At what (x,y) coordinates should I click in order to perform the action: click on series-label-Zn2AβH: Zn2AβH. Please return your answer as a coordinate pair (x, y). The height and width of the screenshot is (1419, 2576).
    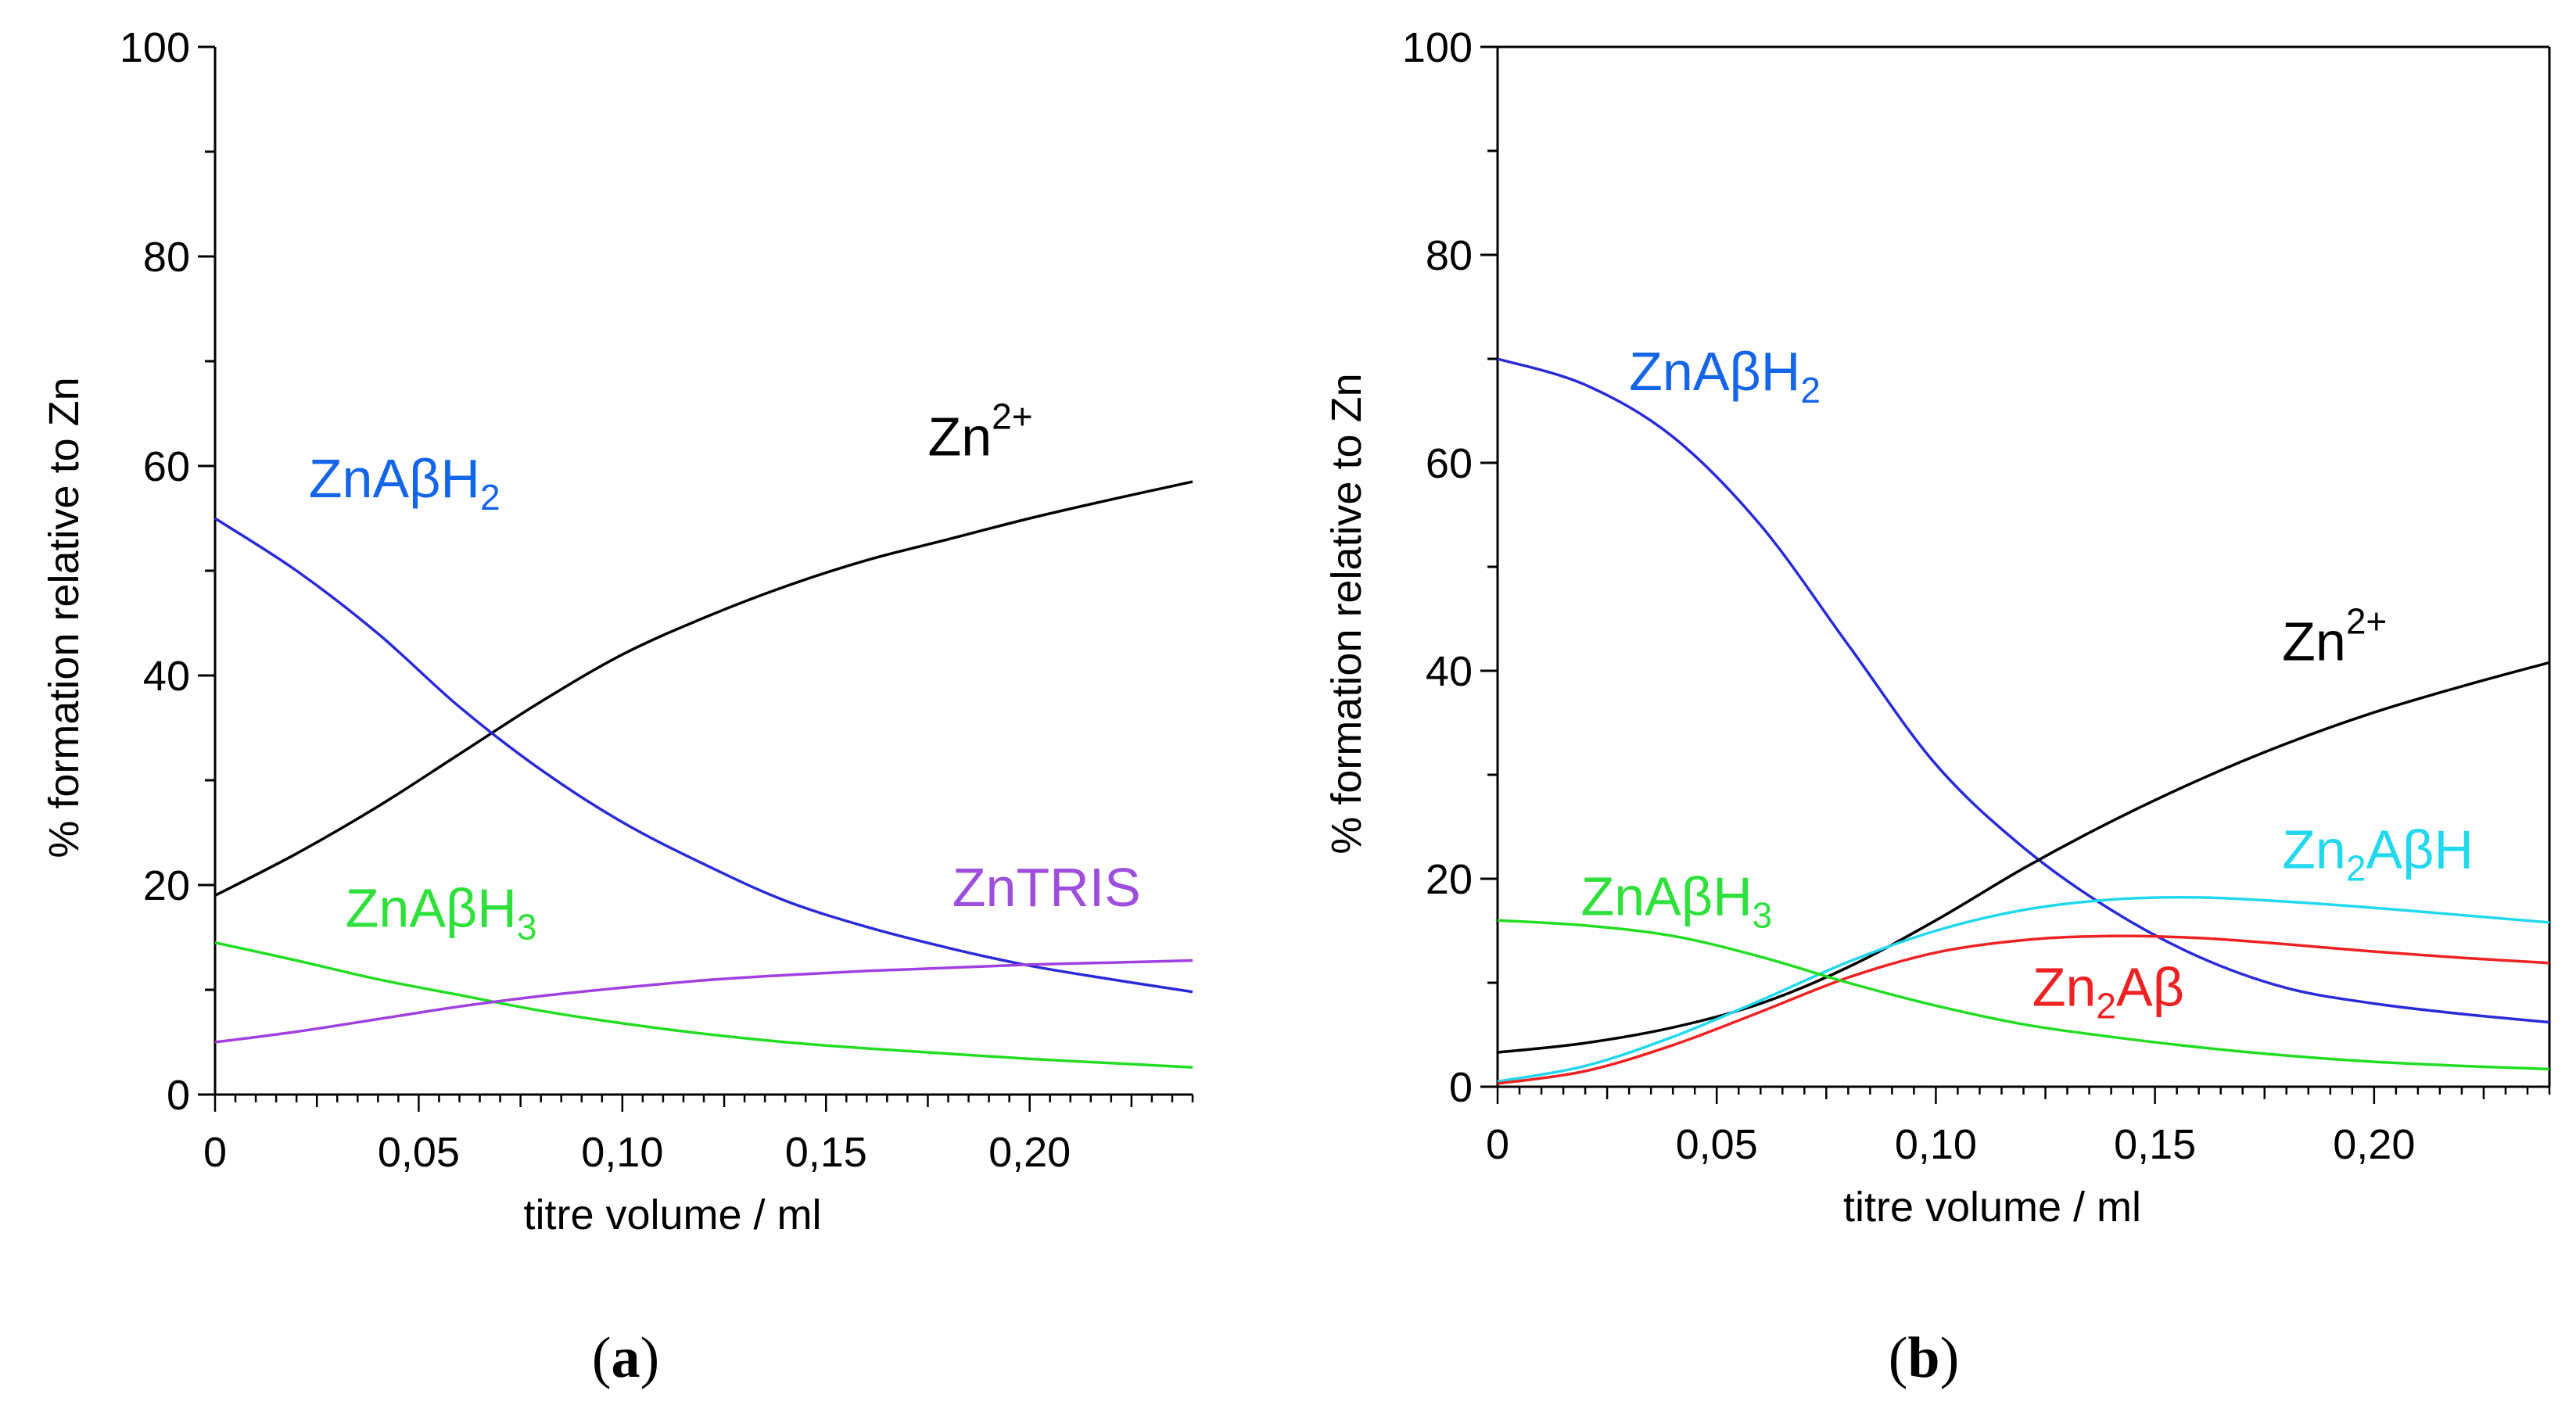
    Looking at the image, I should click on (2378, 854).